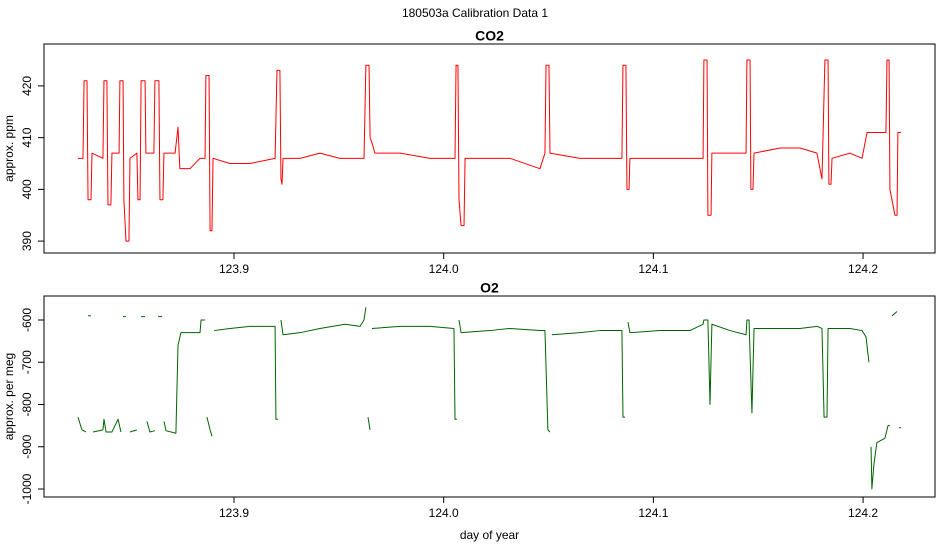 Image resolution: width=950 pixels, height=555 pixels. What do you see at coordinates (27, 404) in the screenshot?
I see `y-tick-label: -800` at bounding box center [27, 404].